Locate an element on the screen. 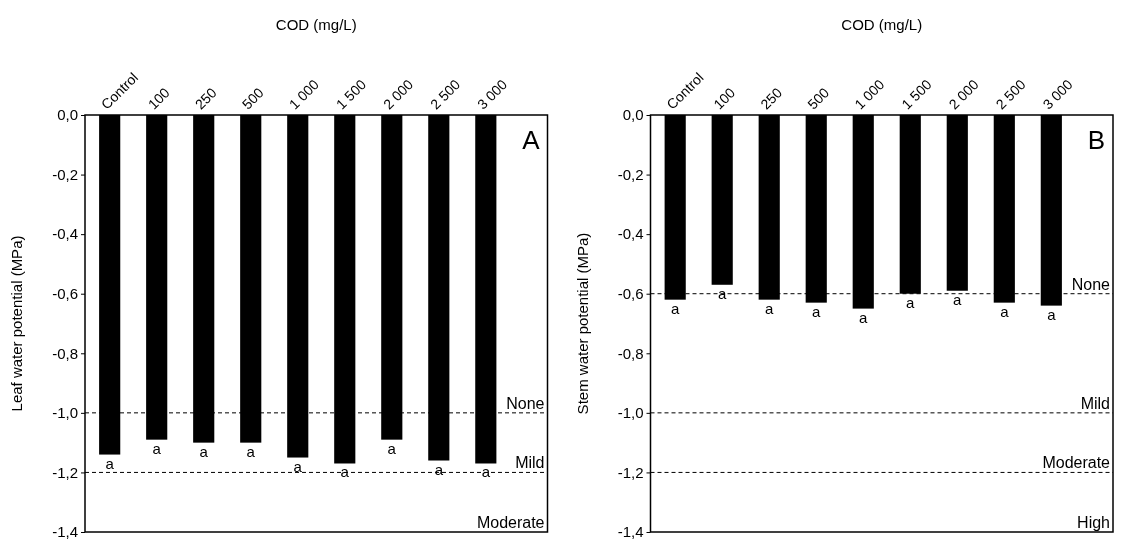  annotation: A is located at coordinates (531, 140).